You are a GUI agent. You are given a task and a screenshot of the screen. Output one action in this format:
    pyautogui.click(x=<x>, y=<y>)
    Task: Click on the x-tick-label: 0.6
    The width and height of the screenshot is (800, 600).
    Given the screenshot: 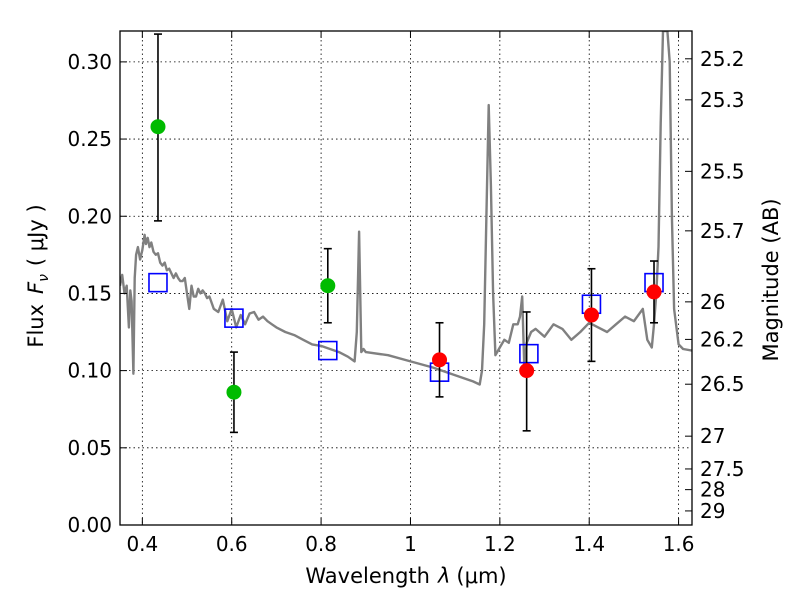 What is the action you would take?
    pyautogui.click(x=232, y=544)
    